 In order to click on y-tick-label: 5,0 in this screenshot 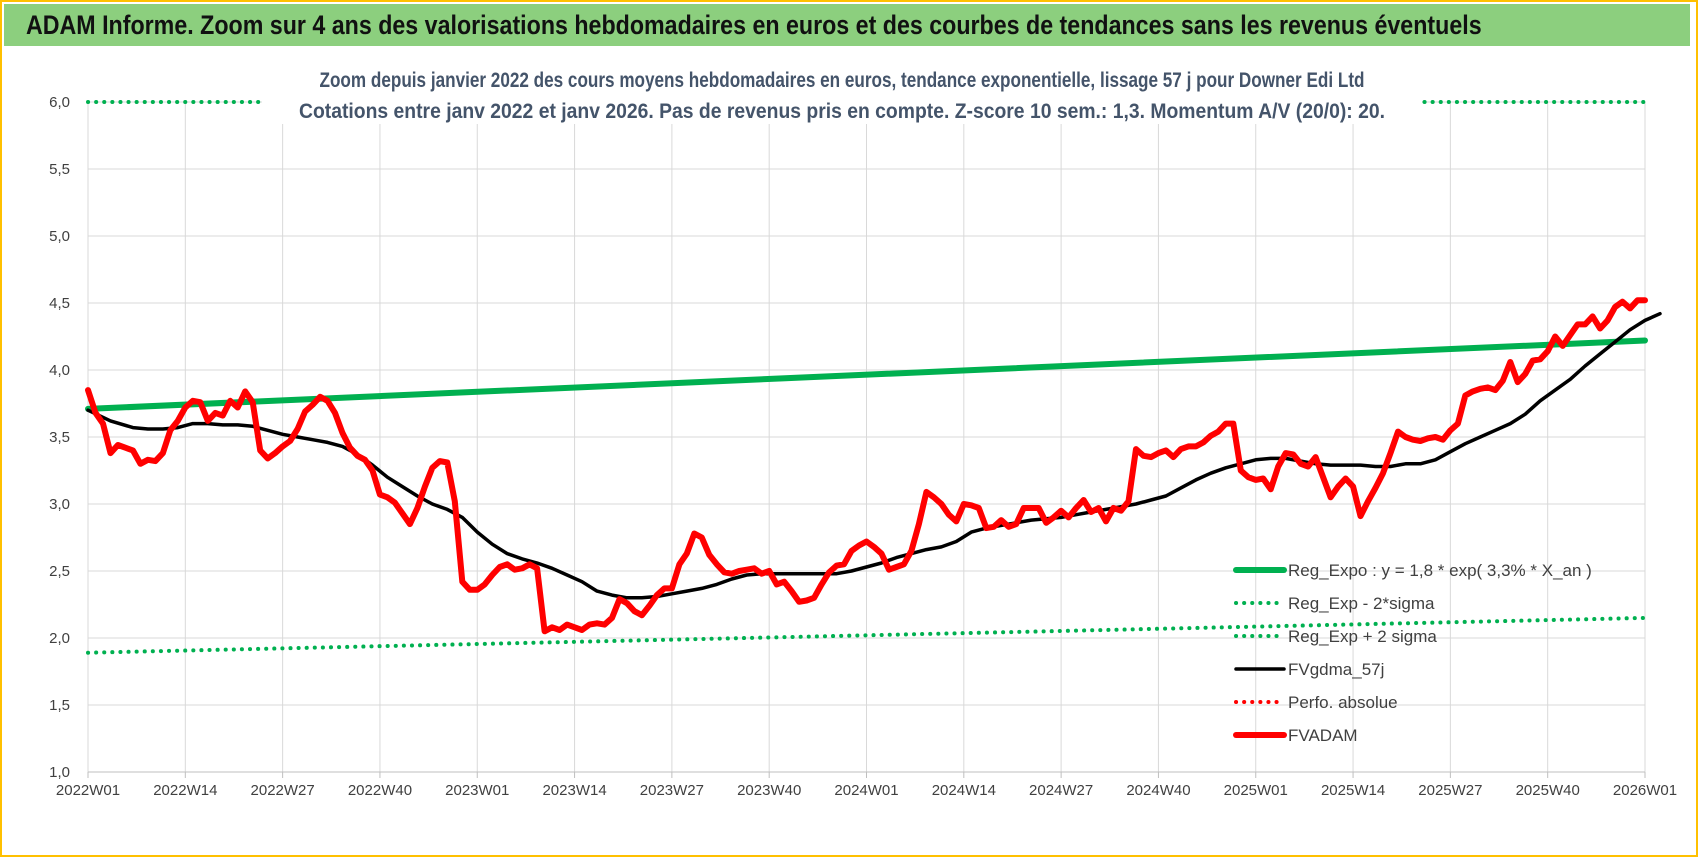, I will do `click(59, 236)`.